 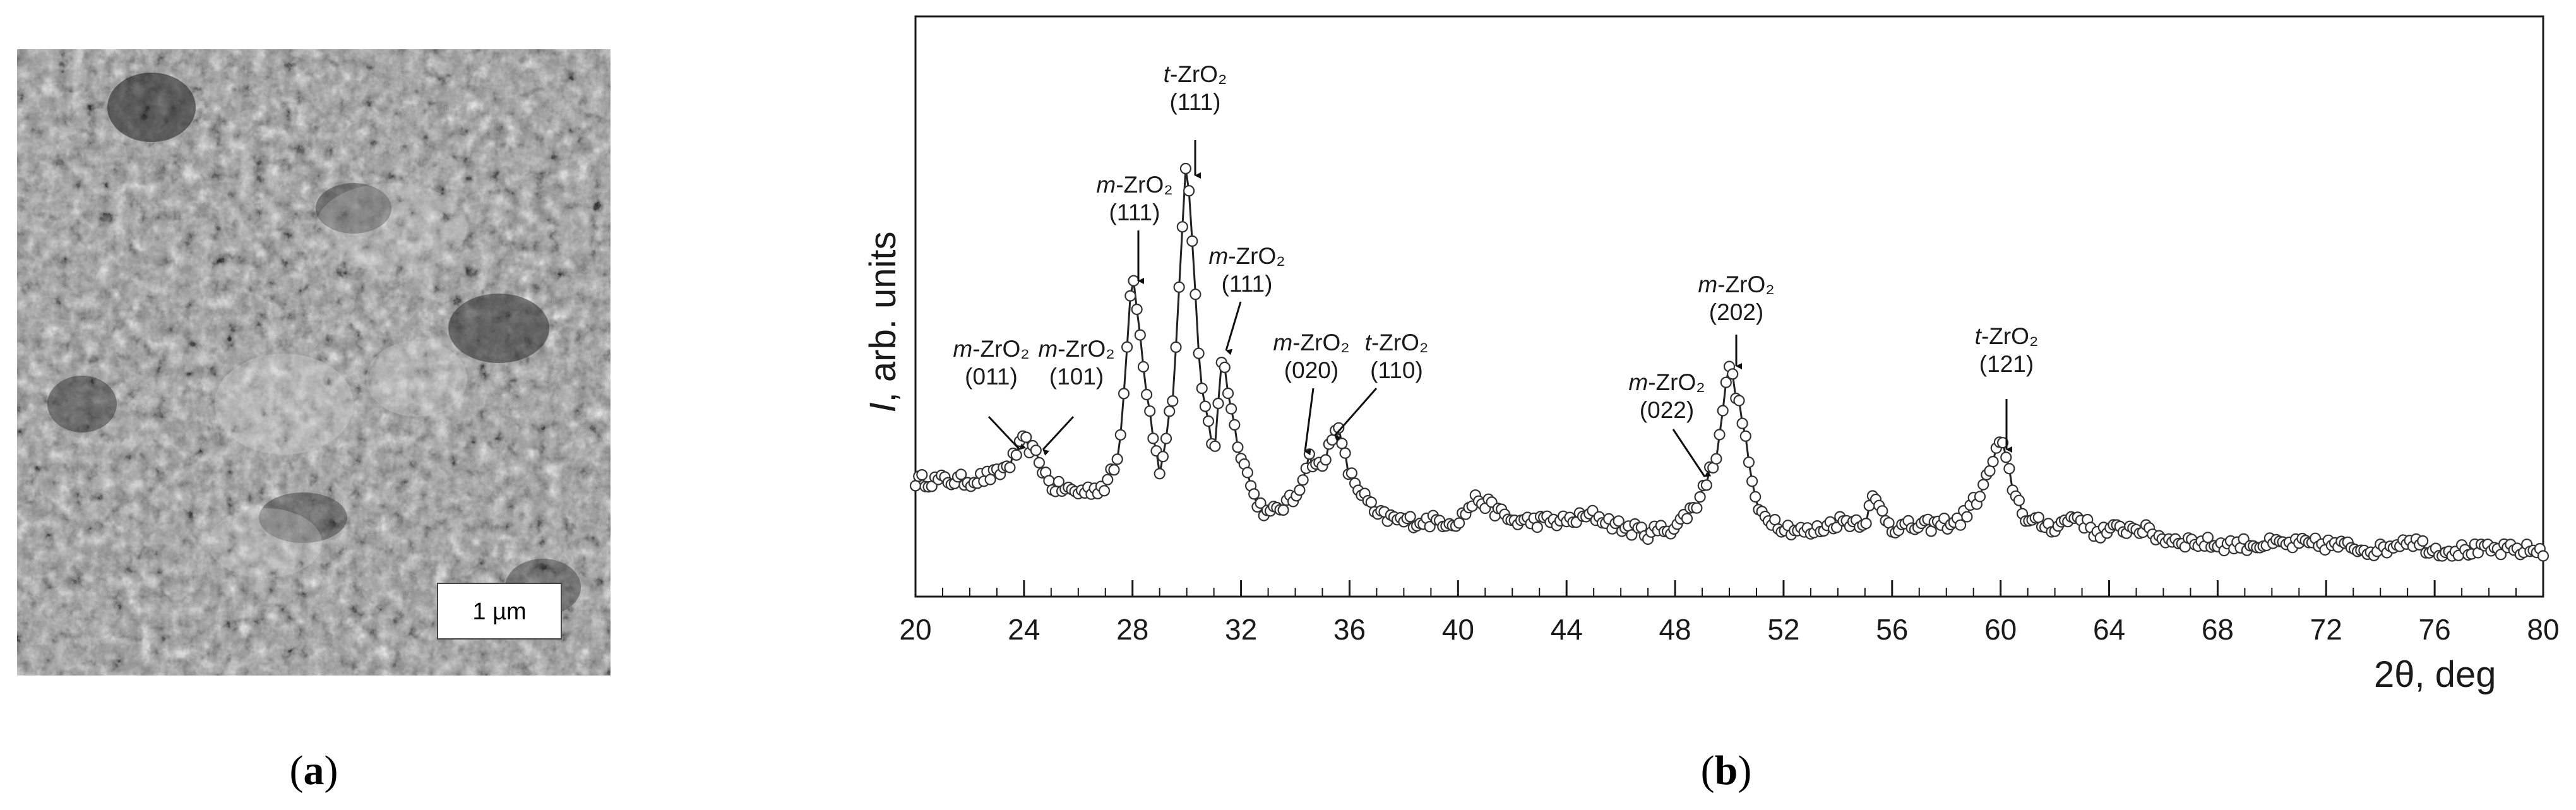 What do you see at coordinates (2109, 629) in the screenshot?
I see `x-tick-label: 64` at bounding box center [2109, 629].